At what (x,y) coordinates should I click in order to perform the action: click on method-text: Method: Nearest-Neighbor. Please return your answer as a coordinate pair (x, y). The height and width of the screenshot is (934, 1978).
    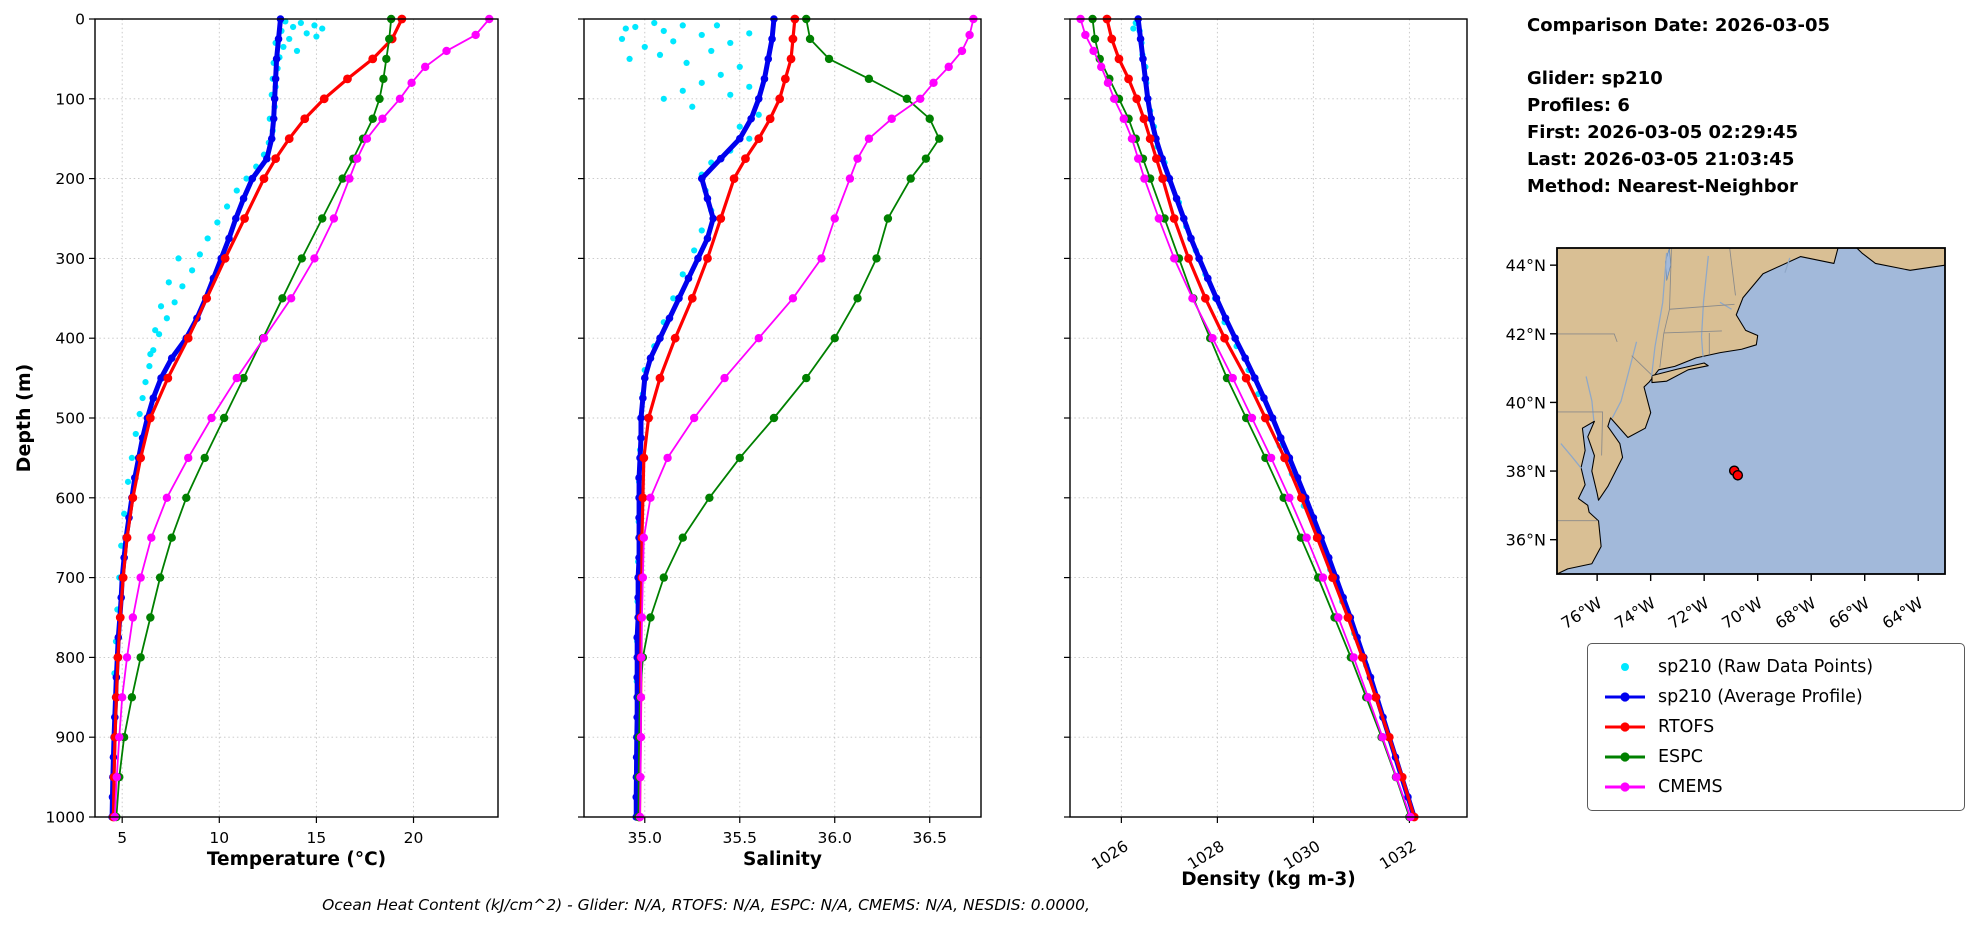
    Looking at the image, I should click on (1662, 186).